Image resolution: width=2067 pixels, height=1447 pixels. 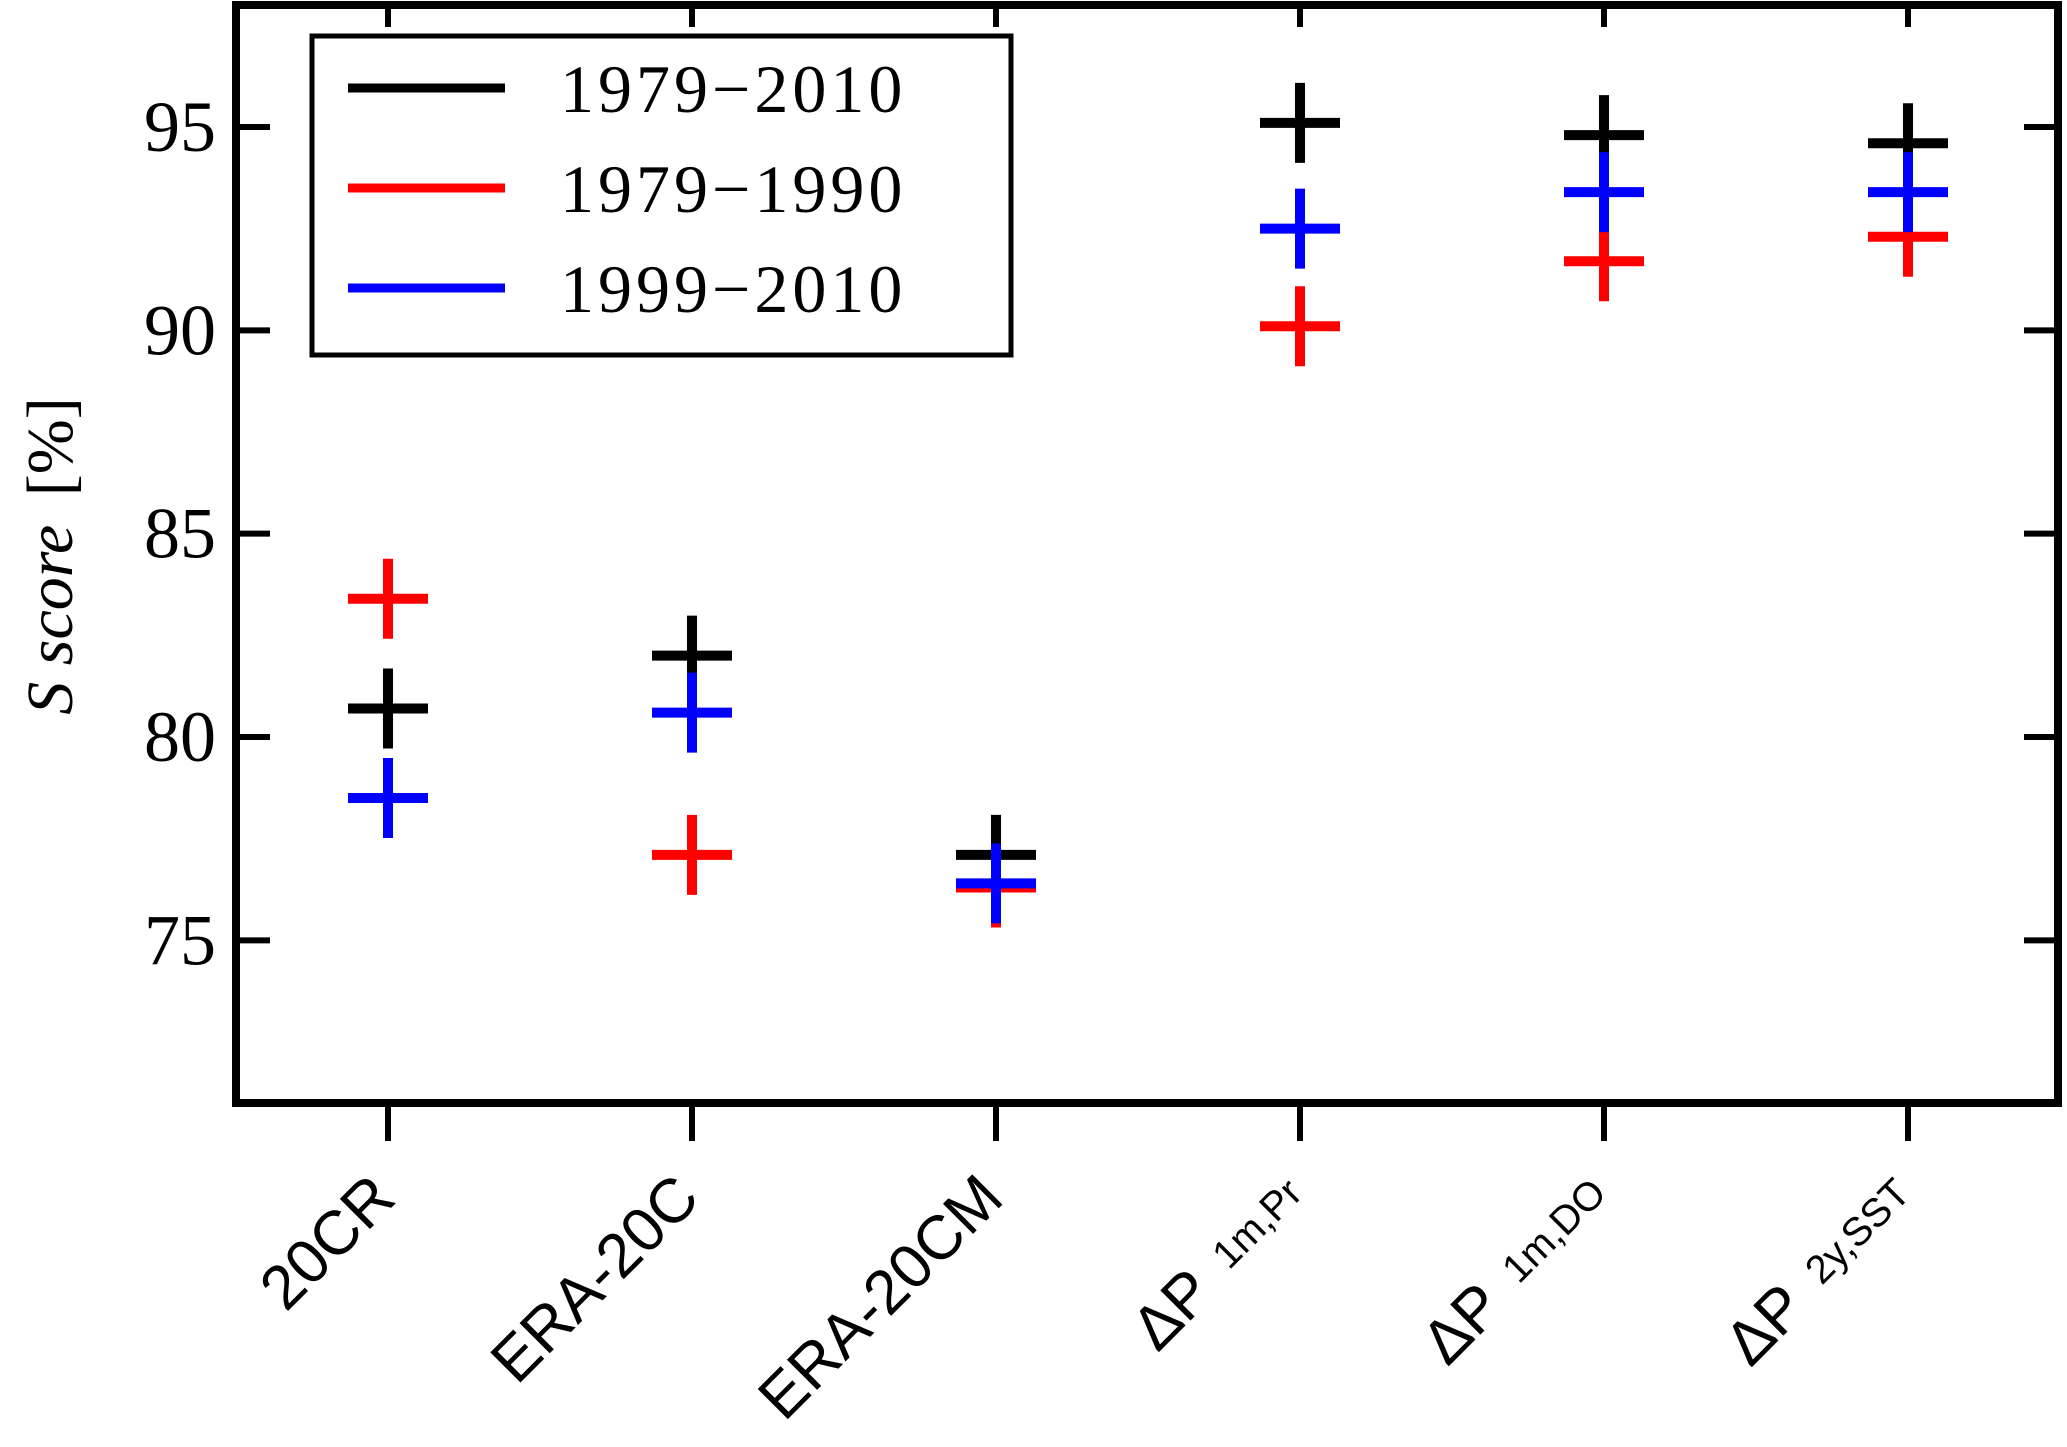 I want to click on x-tick-label-main: ERA-20CM, so click(x=880, y=1297).